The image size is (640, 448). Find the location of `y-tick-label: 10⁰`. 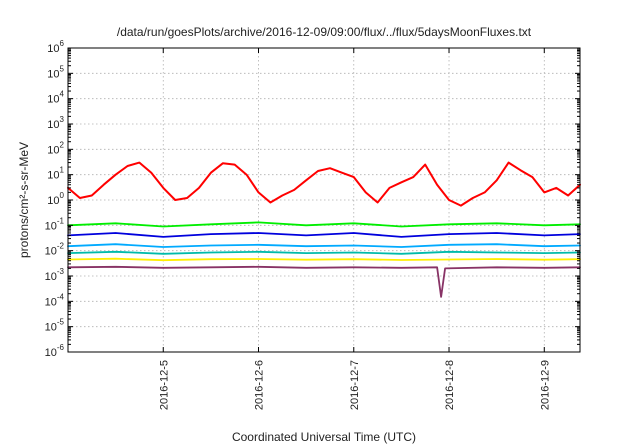

y-tick-label: 10⁰ is located at coordinates (55, 199).